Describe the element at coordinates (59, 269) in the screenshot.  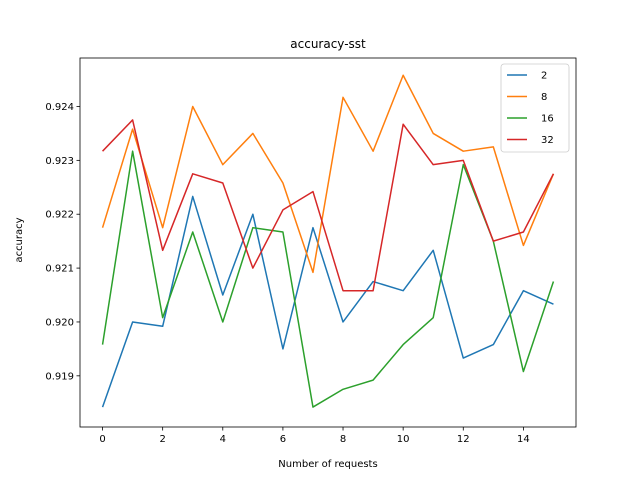
I see `y-tick-label: 0.921` at that location.